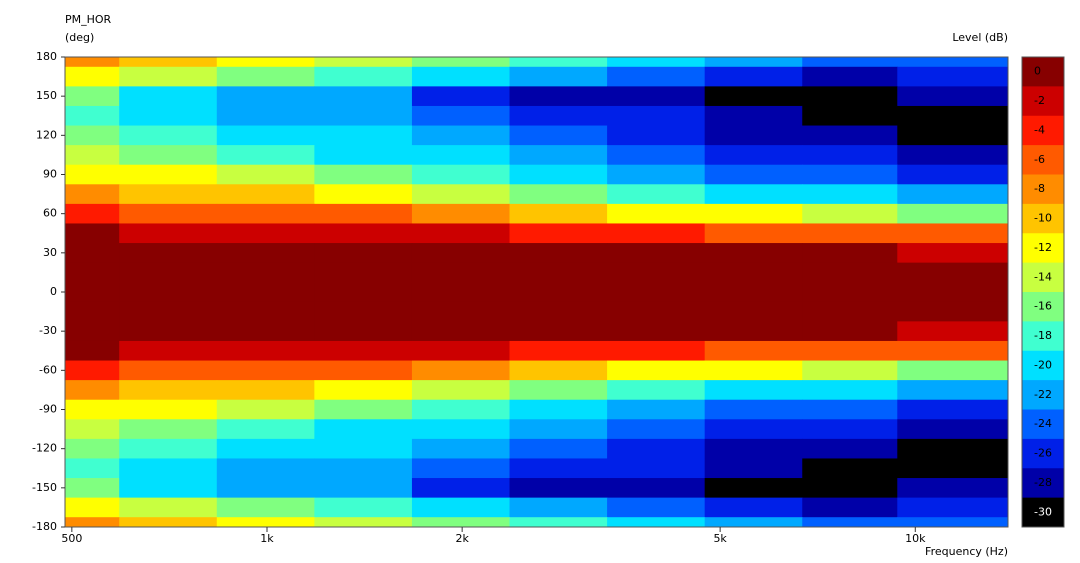  I want to click on colorbar-tick-label: -6, so click(1039, 159).